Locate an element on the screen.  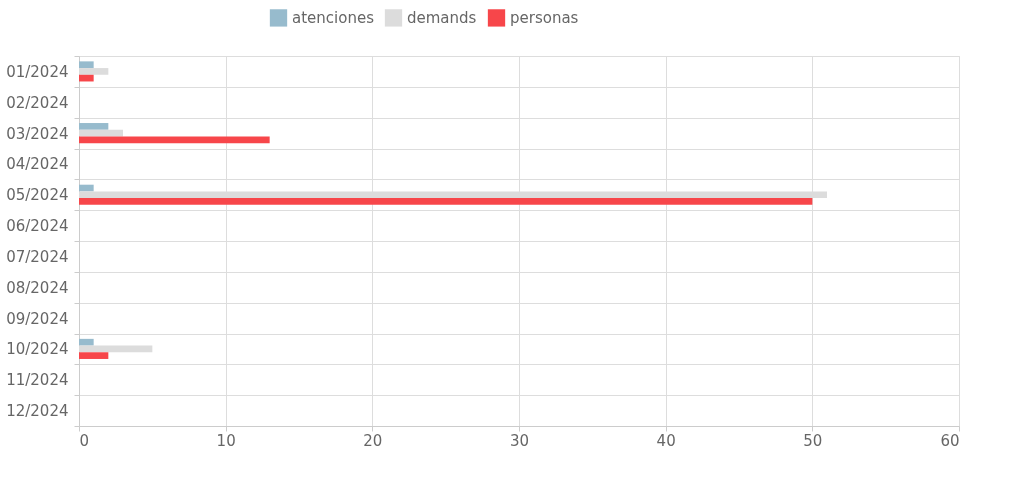
legend-label: demands is located at coordinates (442, 17).